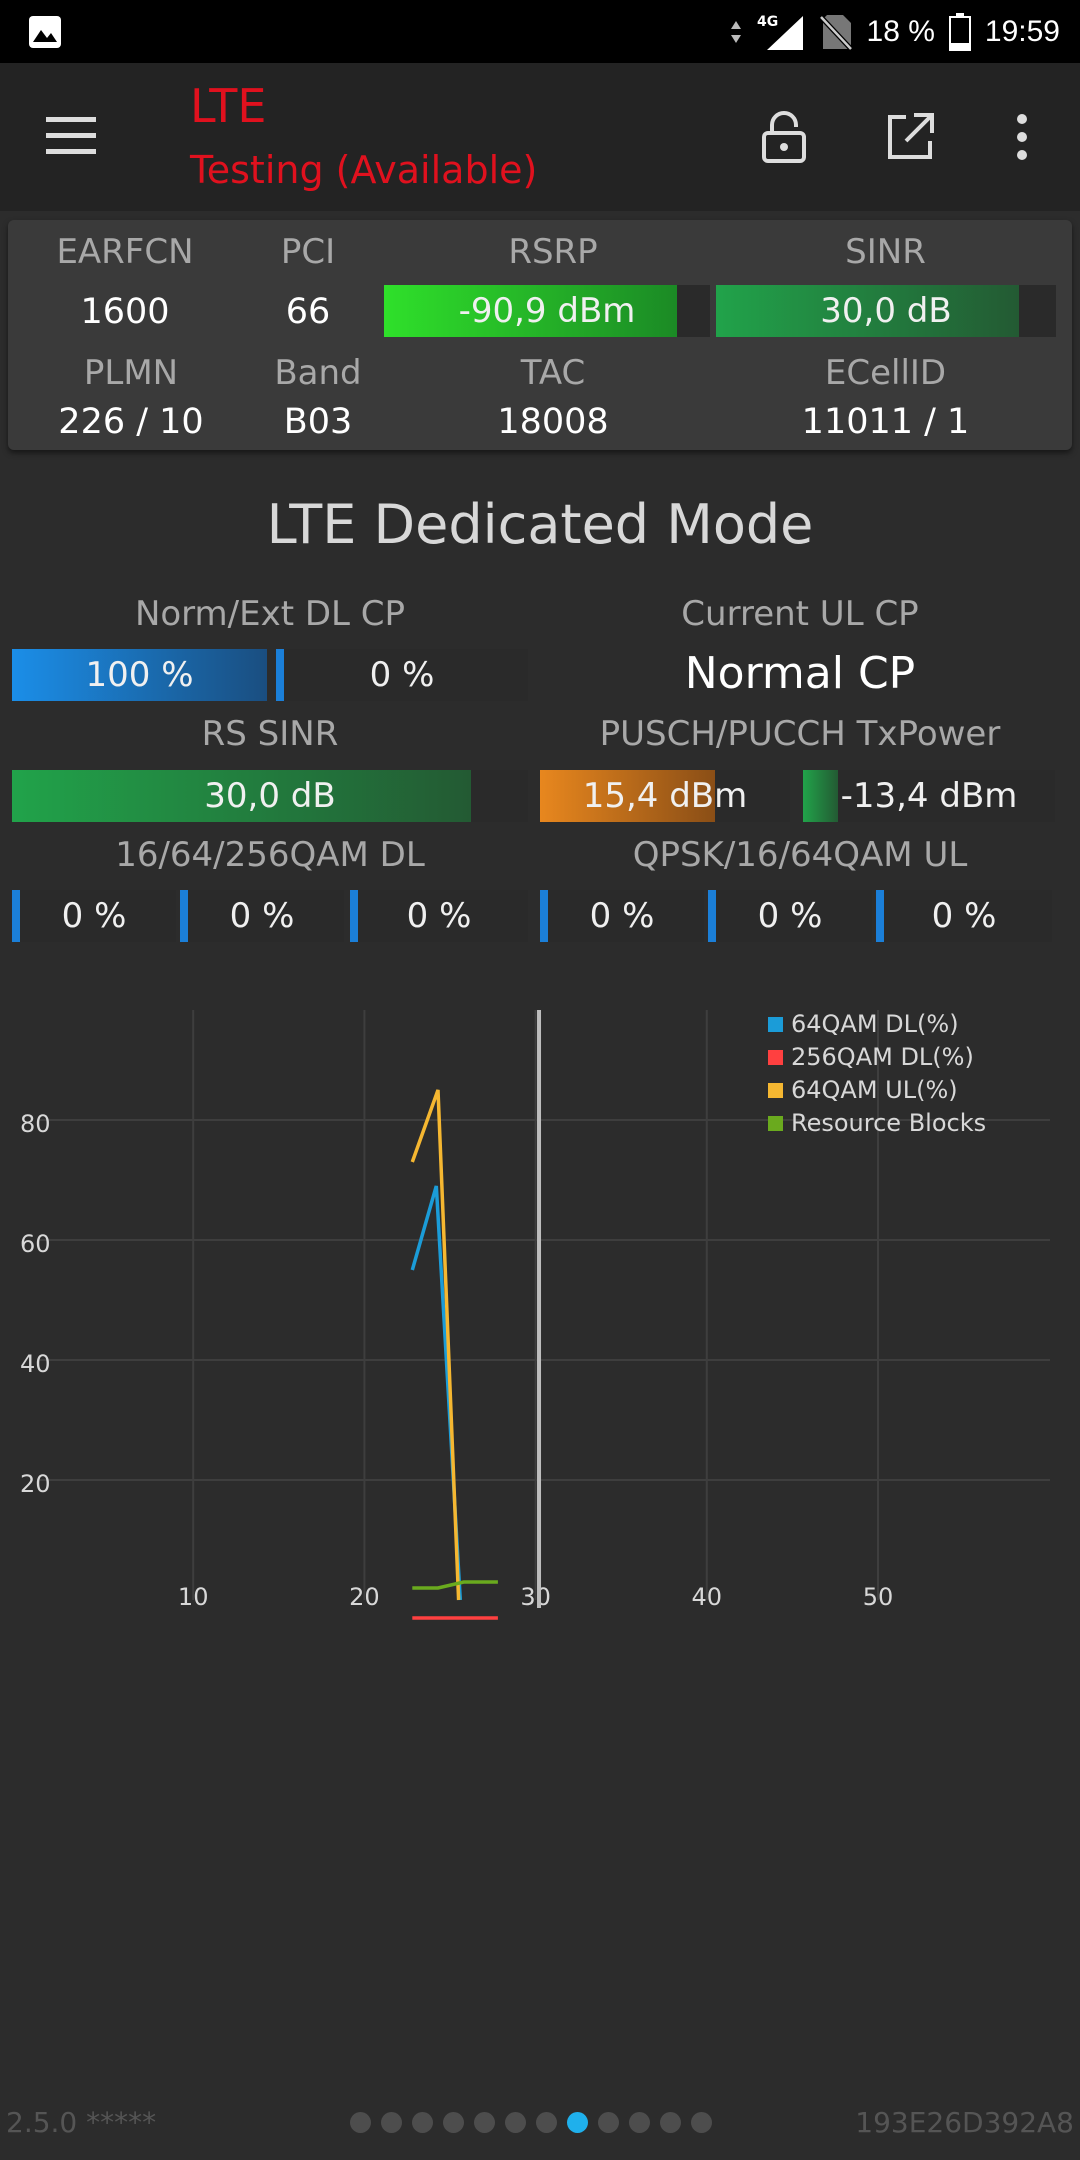 This screenshot has width=1080, height=2160. What do you see at coordinates (540, 137) in the screenshot?
I see `app-bar: LTE Testing (Available)` at bounding box center [540, 137].